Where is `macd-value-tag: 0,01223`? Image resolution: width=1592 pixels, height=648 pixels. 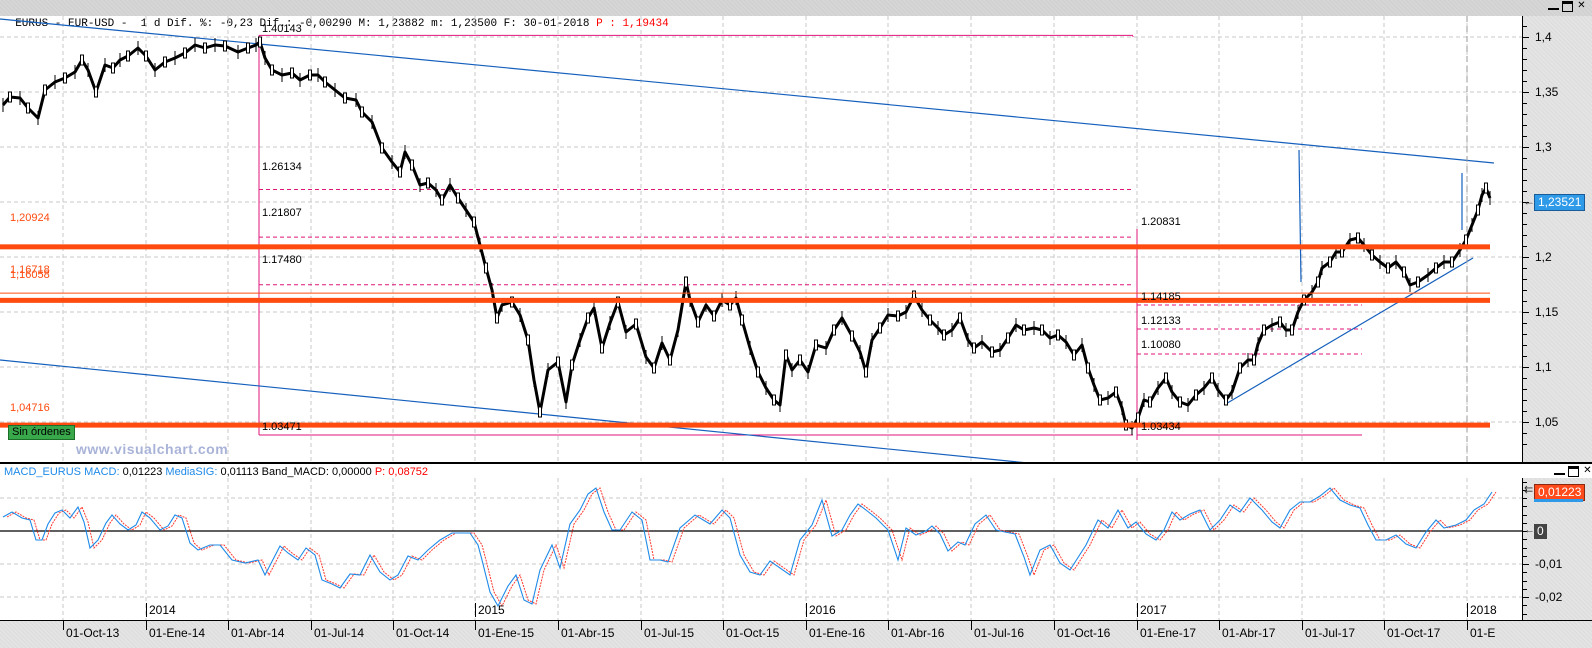
macd-value-tag: 0,01223 is located at coordinates (1560, 492).